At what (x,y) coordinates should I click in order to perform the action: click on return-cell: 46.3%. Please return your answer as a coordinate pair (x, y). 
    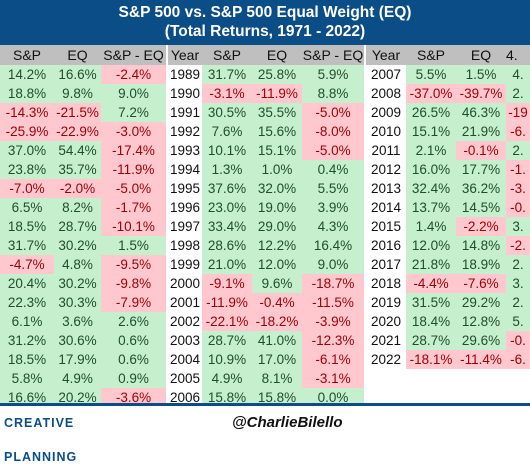
    Looking at the image, I should click on (481, 112).